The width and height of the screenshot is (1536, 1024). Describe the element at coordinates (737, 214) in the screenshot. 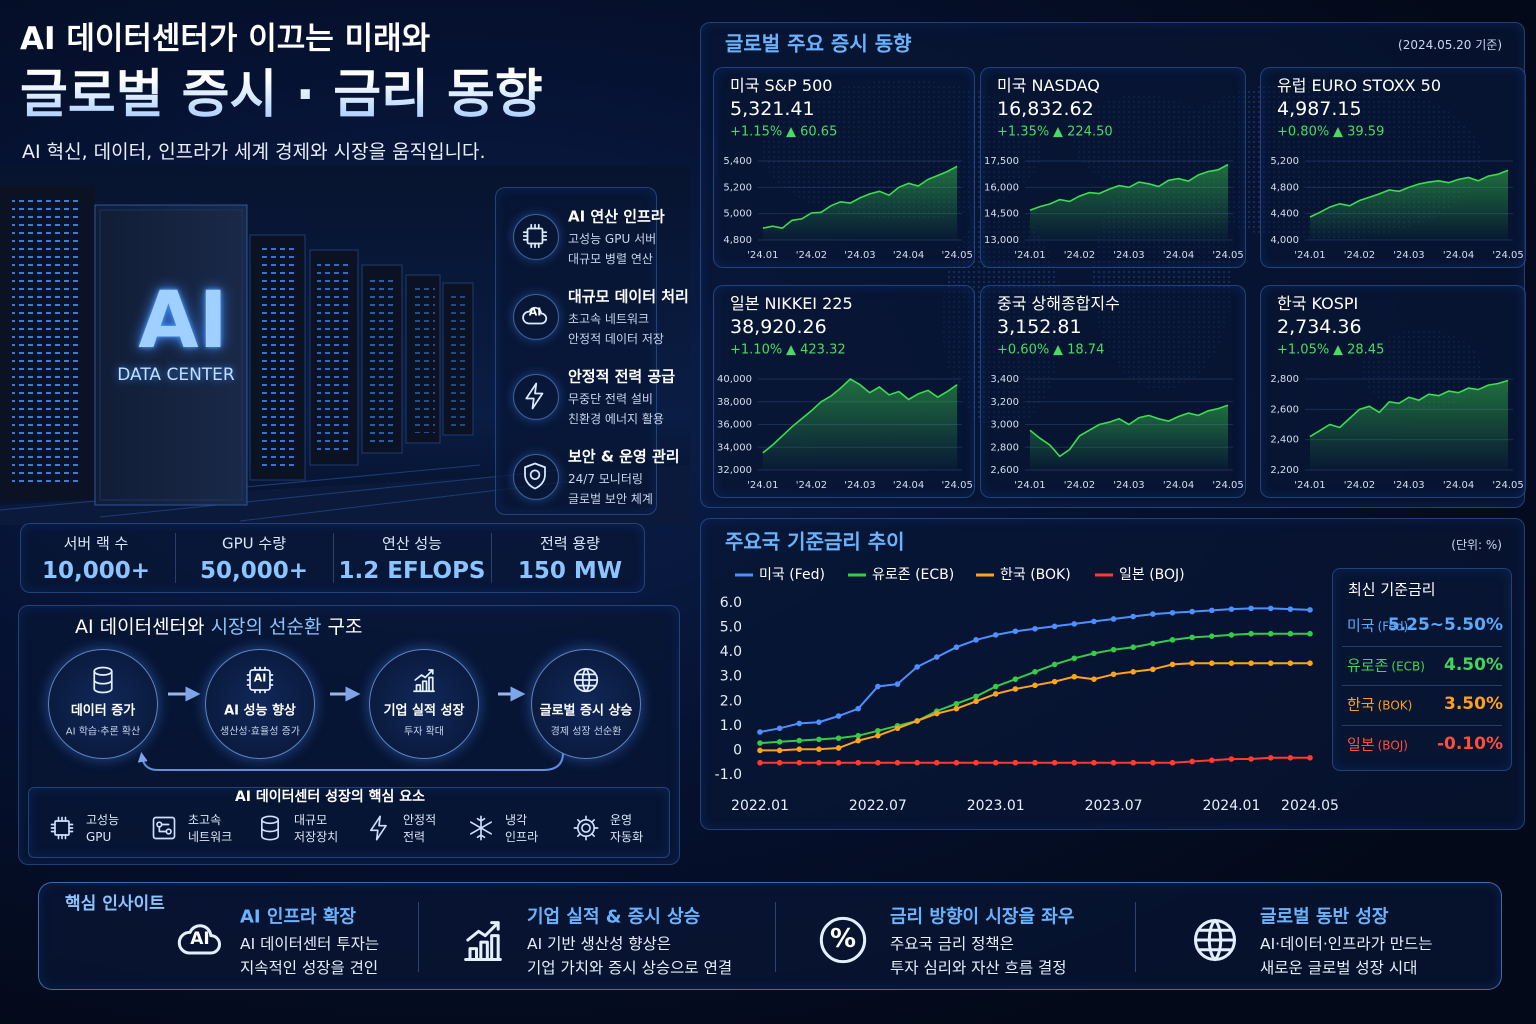

I see `y-tick-label: 5,000` at that location.